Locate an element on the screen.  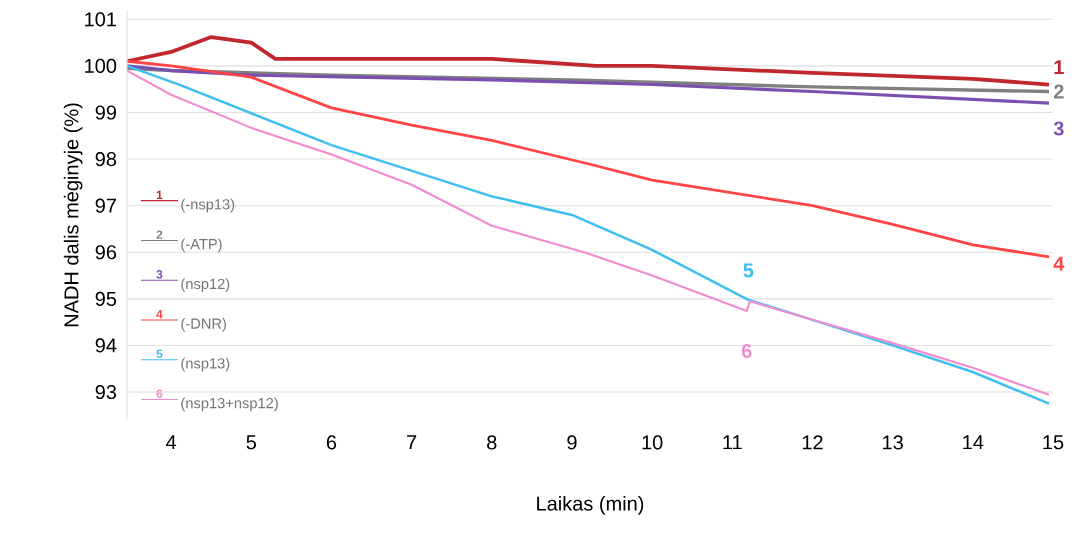
y-tick-label: 98 is located at coordinates (106, 159).